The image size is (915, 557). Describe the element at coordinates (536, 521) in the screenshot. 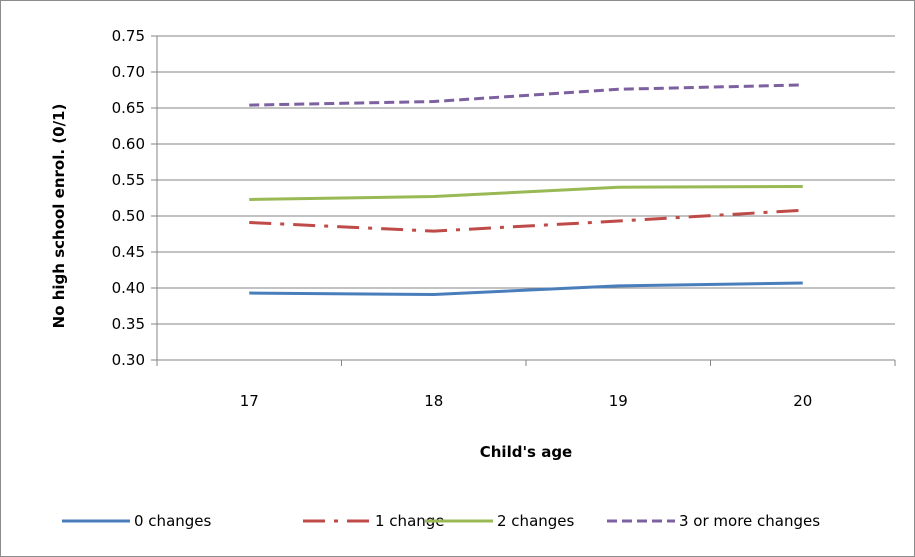

I see `legend-label: 2 changes` at that location.